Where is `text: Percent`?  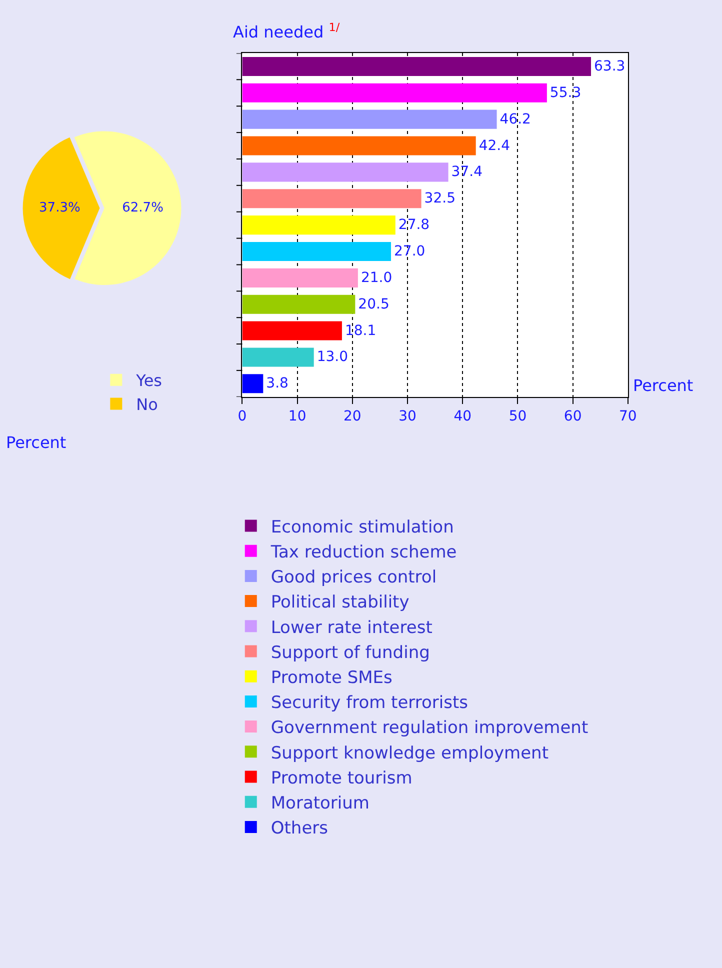
text: Percent is located at coordinates (36, 442).